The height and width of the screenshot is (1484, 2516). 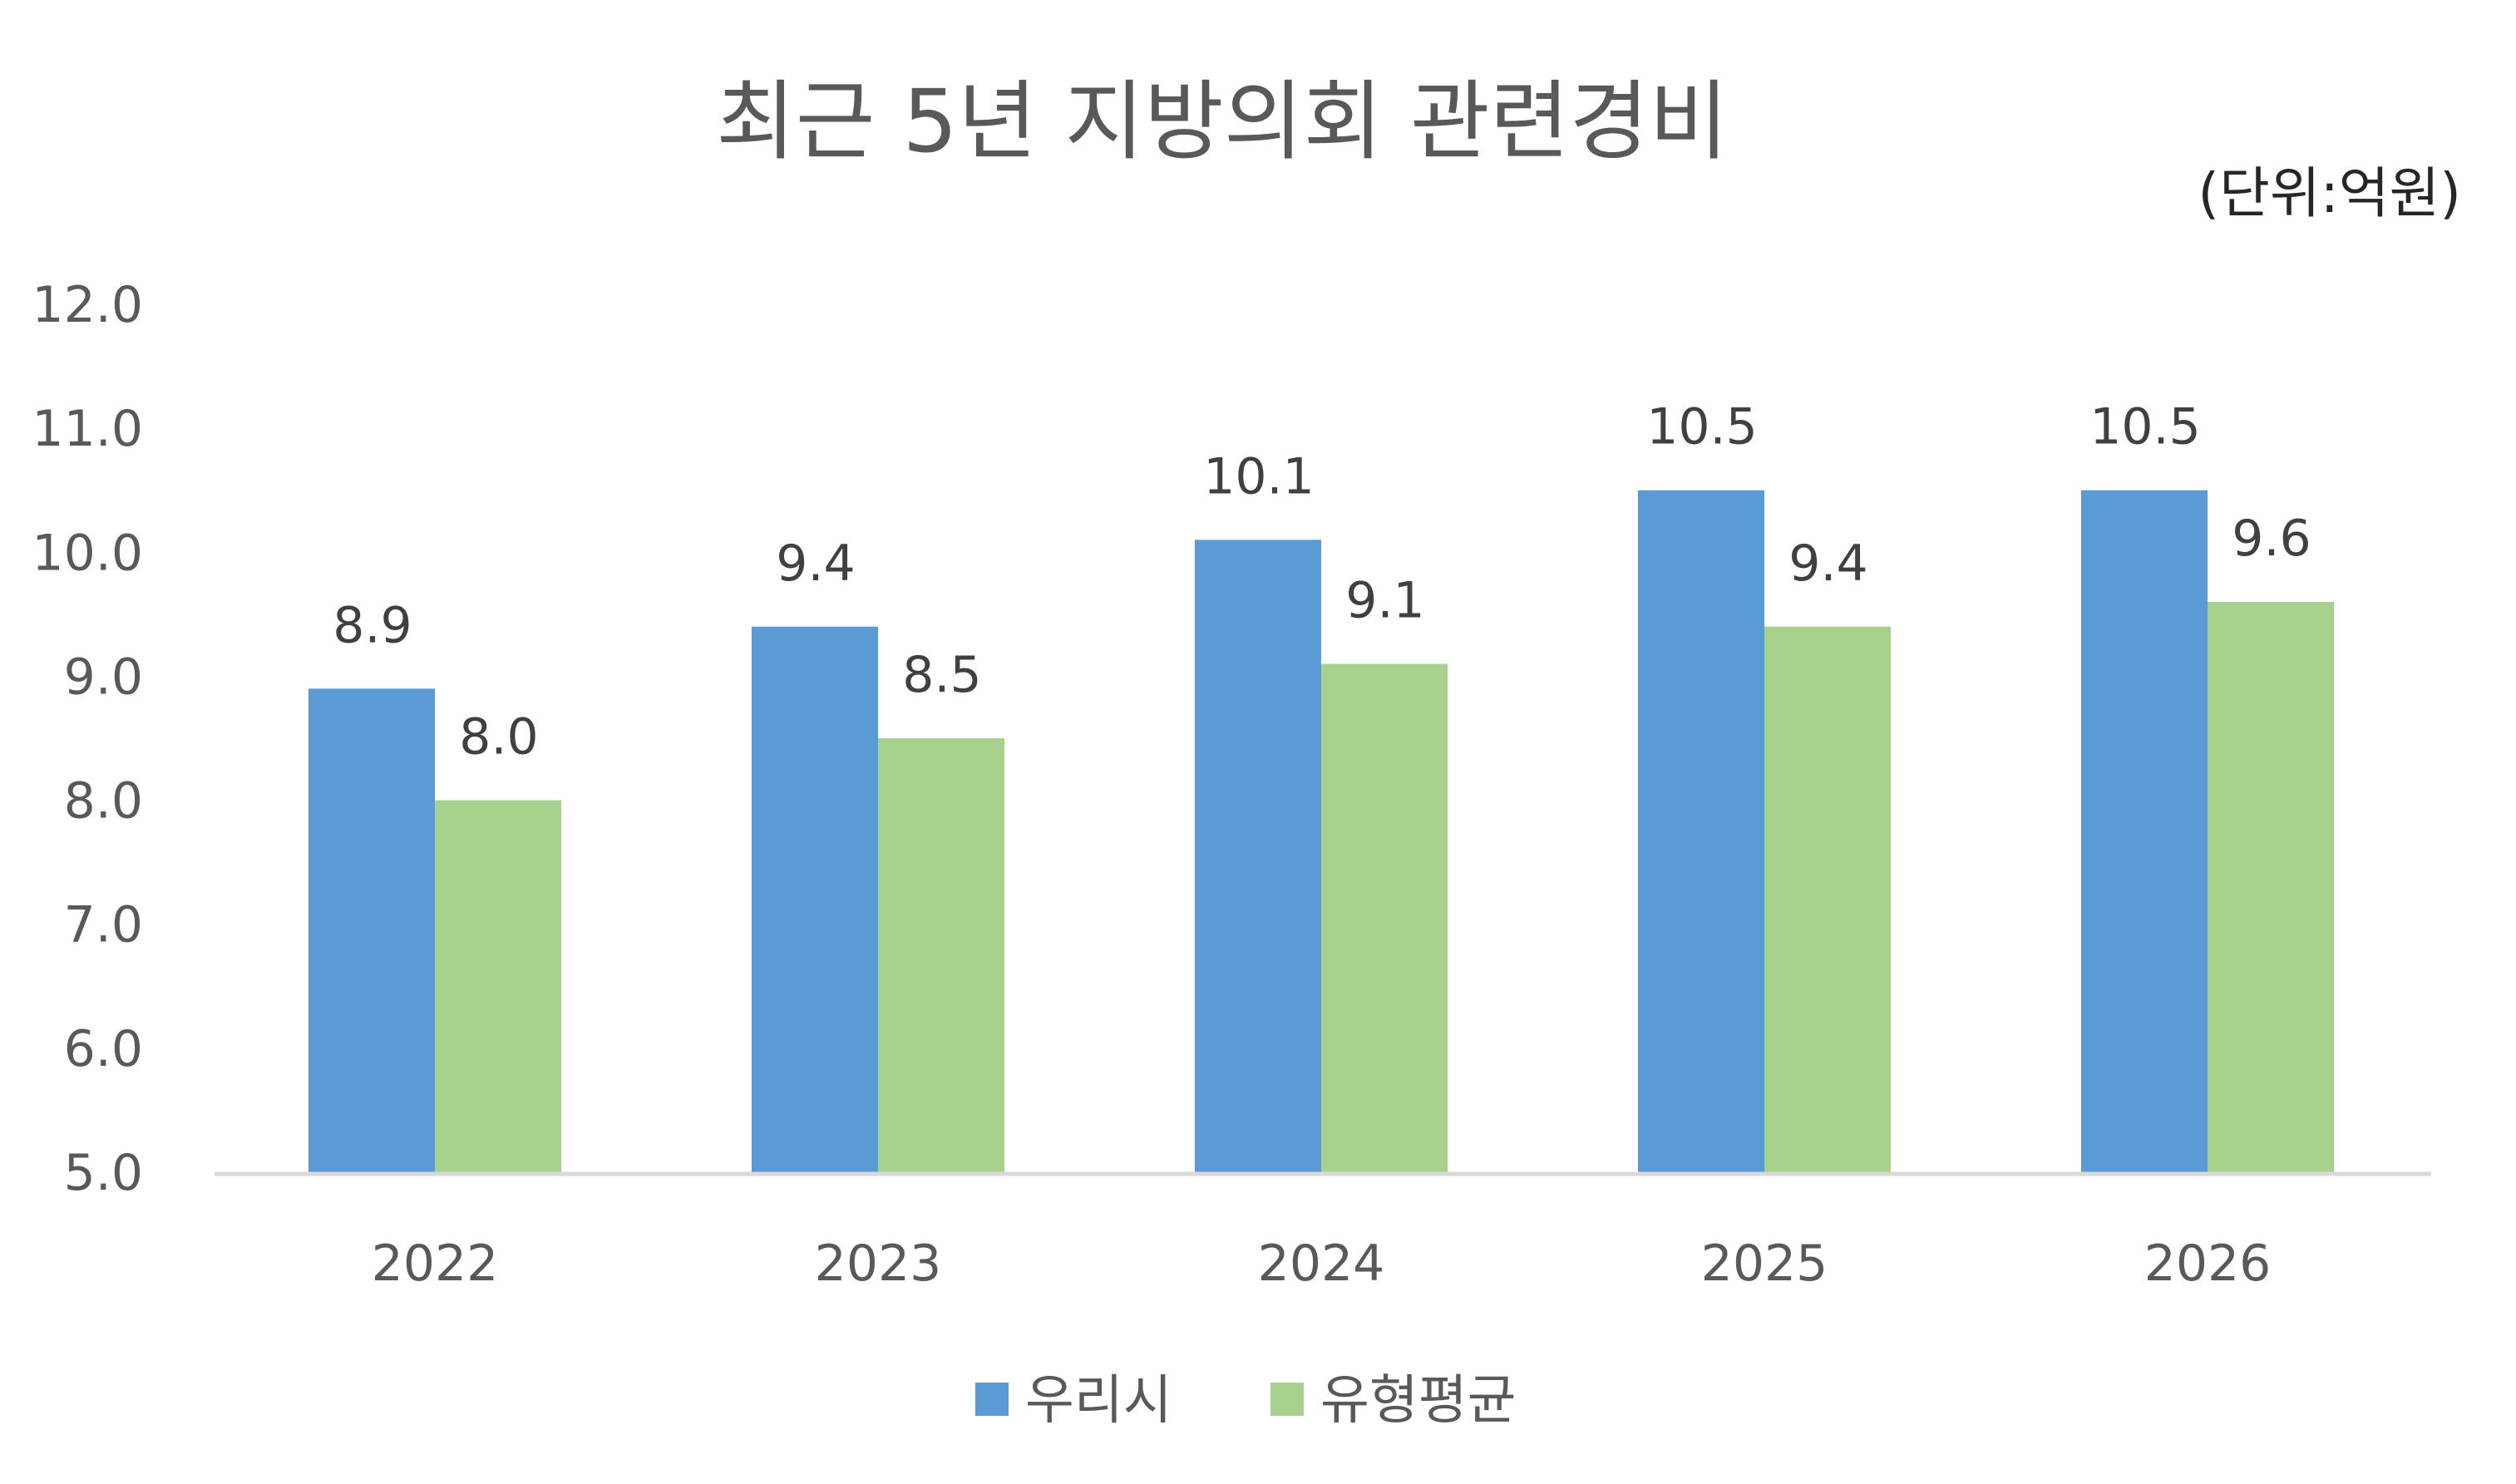 I want to click on y-tick-label: 11.0, so click(x=87, y=429).